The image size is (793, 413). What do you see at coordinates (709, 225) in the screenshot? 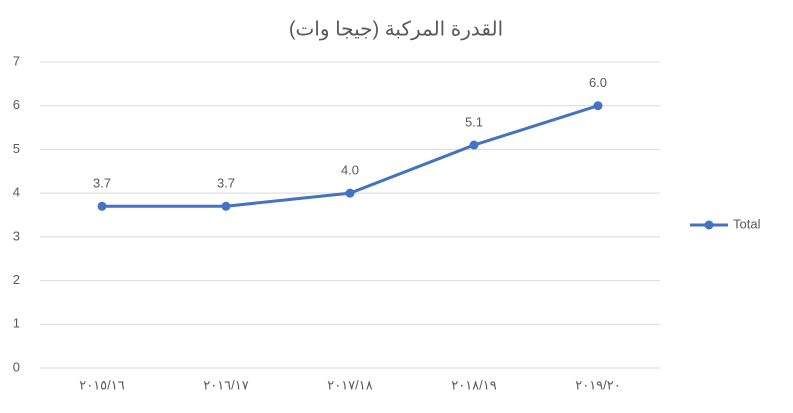
I see `legend-marker` at bounding box center [709, 225].